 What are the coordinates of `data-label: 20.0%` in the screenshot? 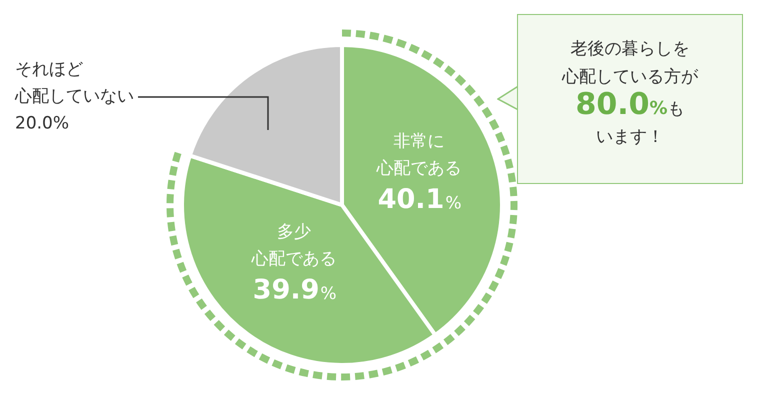 It's located at (42, 123).